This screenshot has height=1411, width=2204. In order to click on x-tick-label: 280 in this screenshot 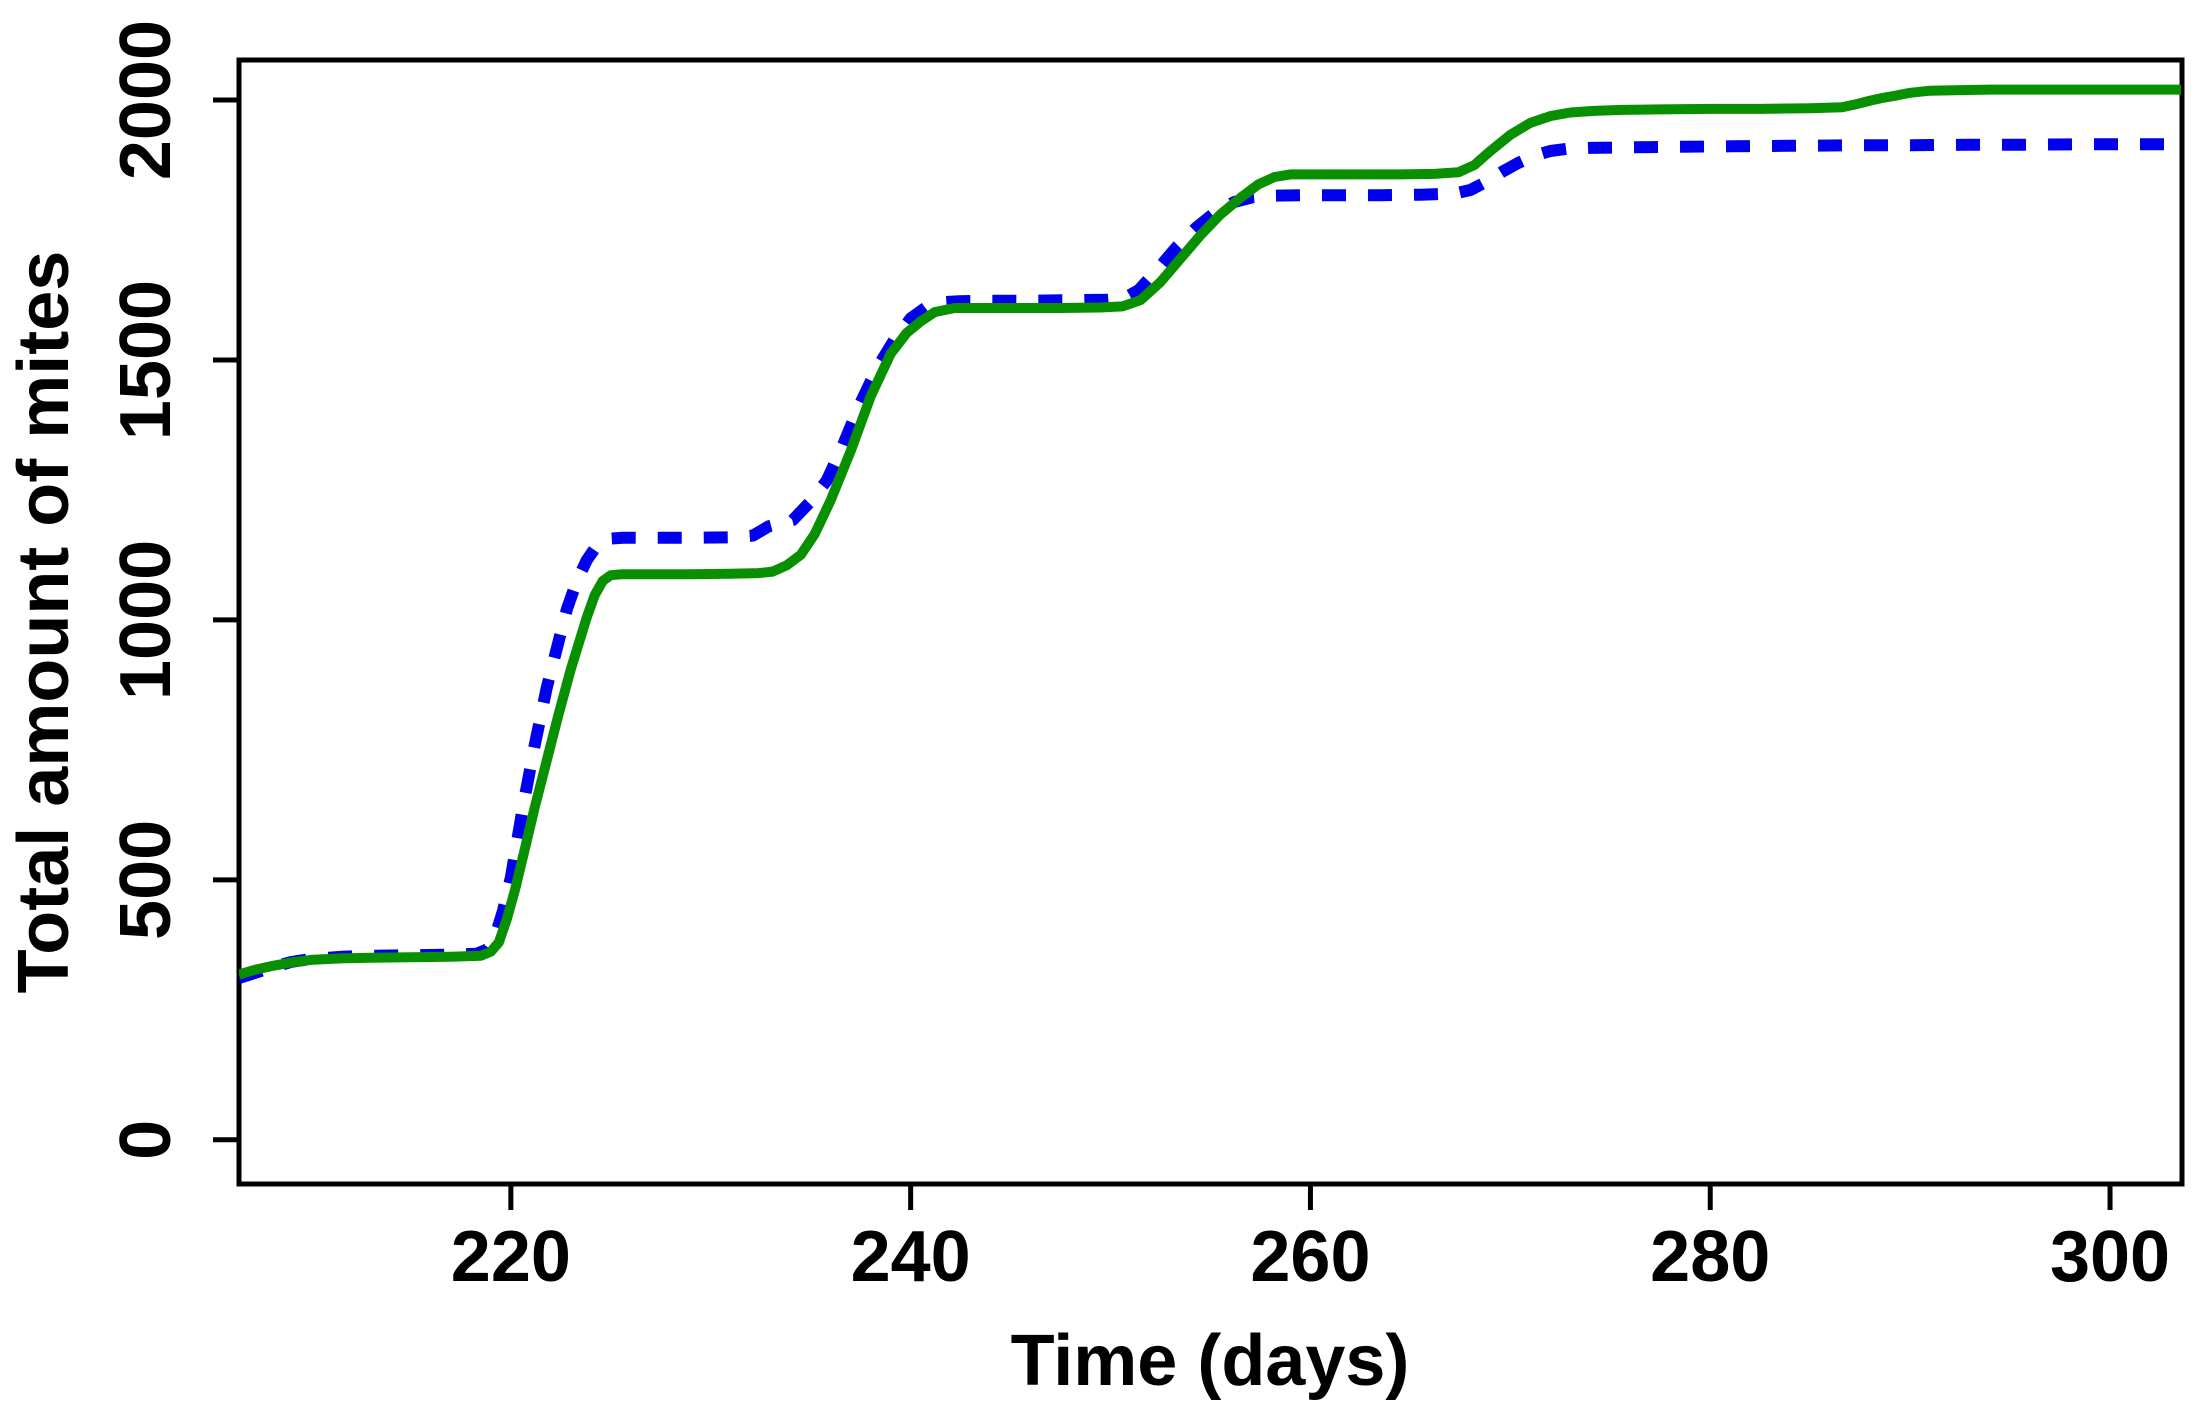, I will do `click(1710, 1257)`.